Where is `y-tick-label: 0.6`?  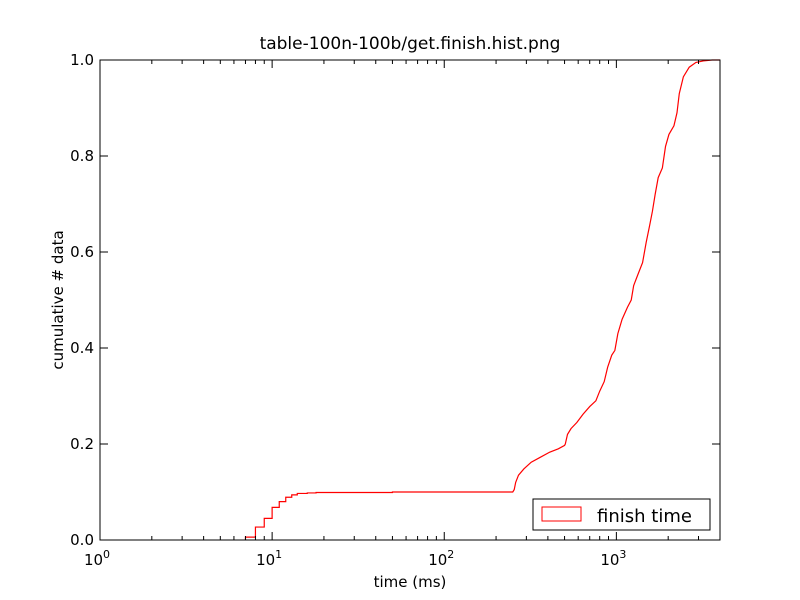
y-tick-label: 0.6 is located at coordinates (82, 252).